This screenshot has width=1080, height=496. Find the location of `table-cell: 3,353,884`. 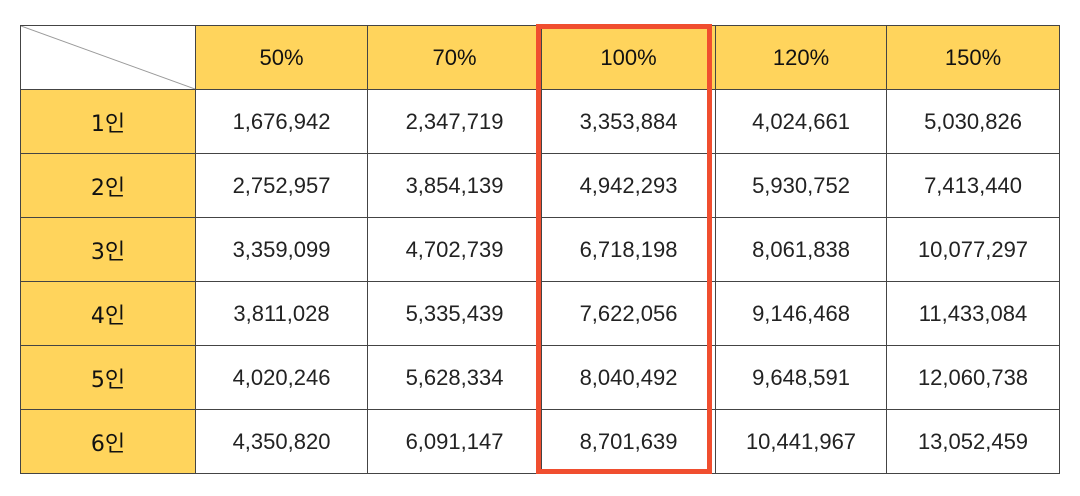

table-cell: 3,353,884 is located at coordinates (628, 121).